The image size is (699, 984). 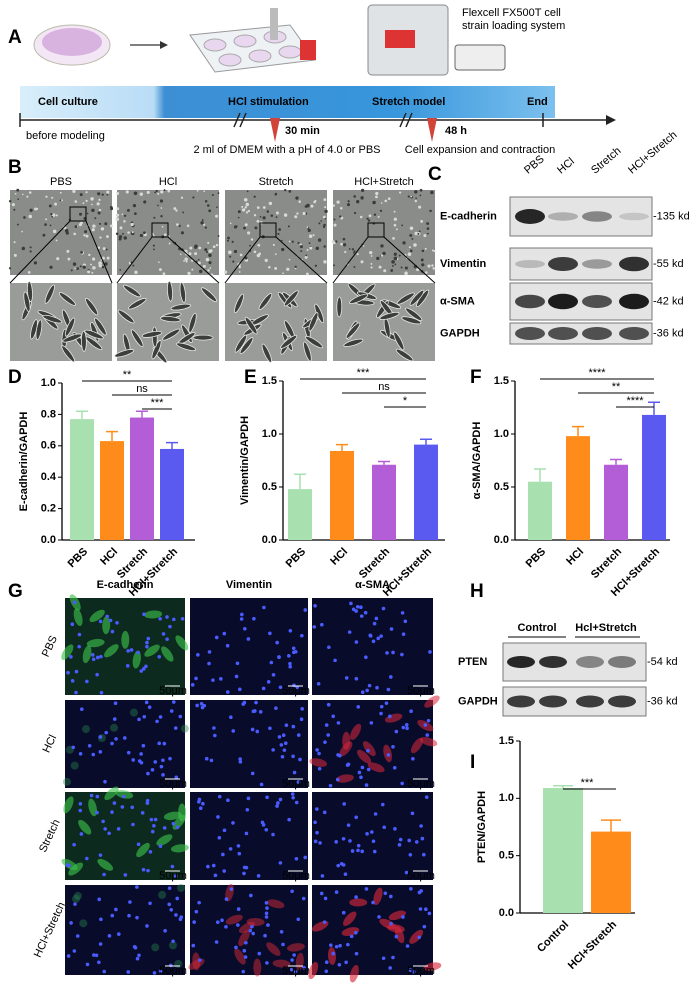 I want to click on stain-label: α-SMA, so click(x=372, y=585).